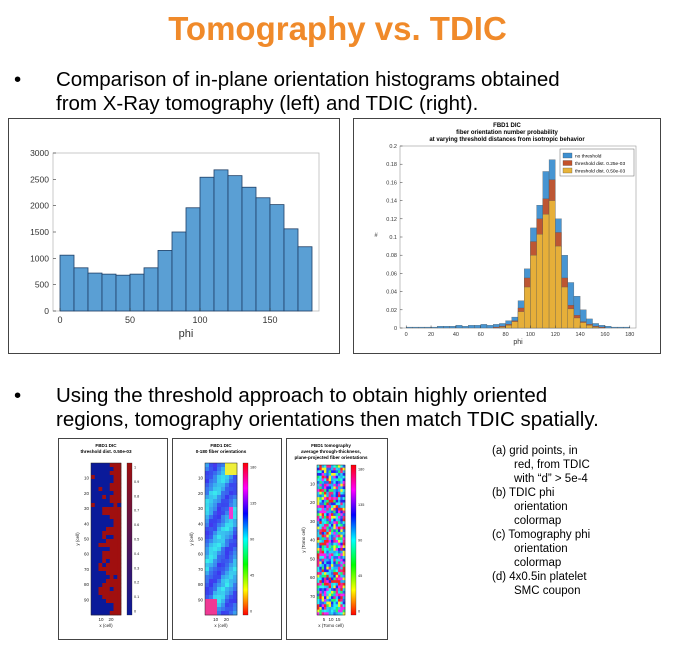 The height and width of the screenshot is (645, 675). Describe the element at coordinates (395, 329) in the screenshot. I see `y-tick-label: 0` at that location.